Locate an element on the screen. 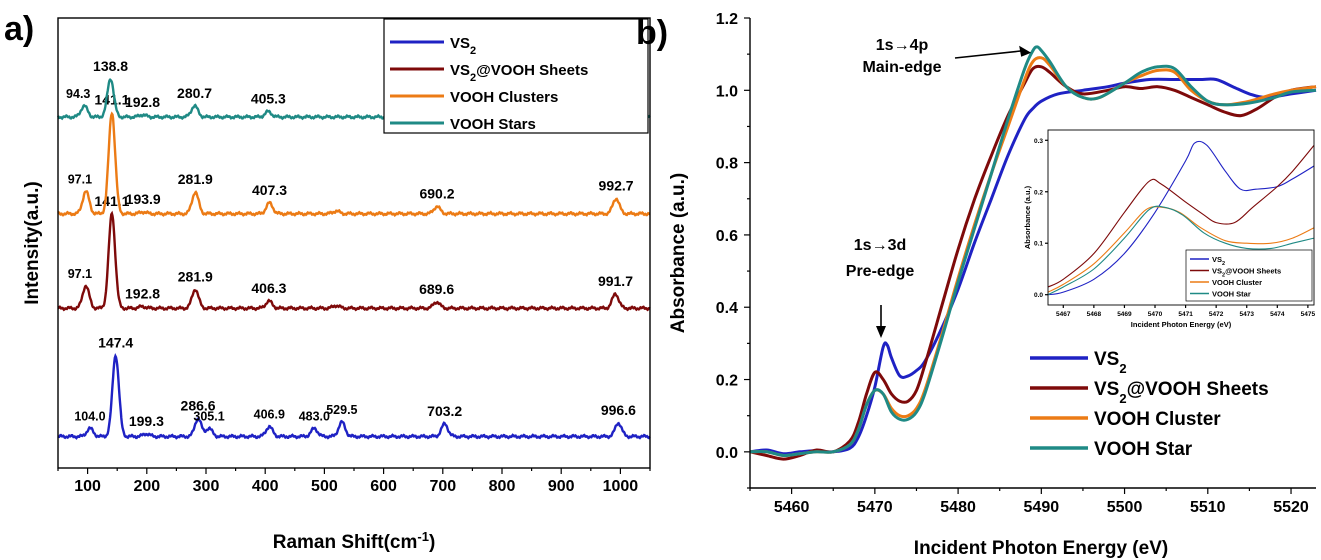 Image resolution: width=1321 pixels, height=560 pixels. raman-peak-label-1-2: 192.8 is located at coordinates (142, 293).